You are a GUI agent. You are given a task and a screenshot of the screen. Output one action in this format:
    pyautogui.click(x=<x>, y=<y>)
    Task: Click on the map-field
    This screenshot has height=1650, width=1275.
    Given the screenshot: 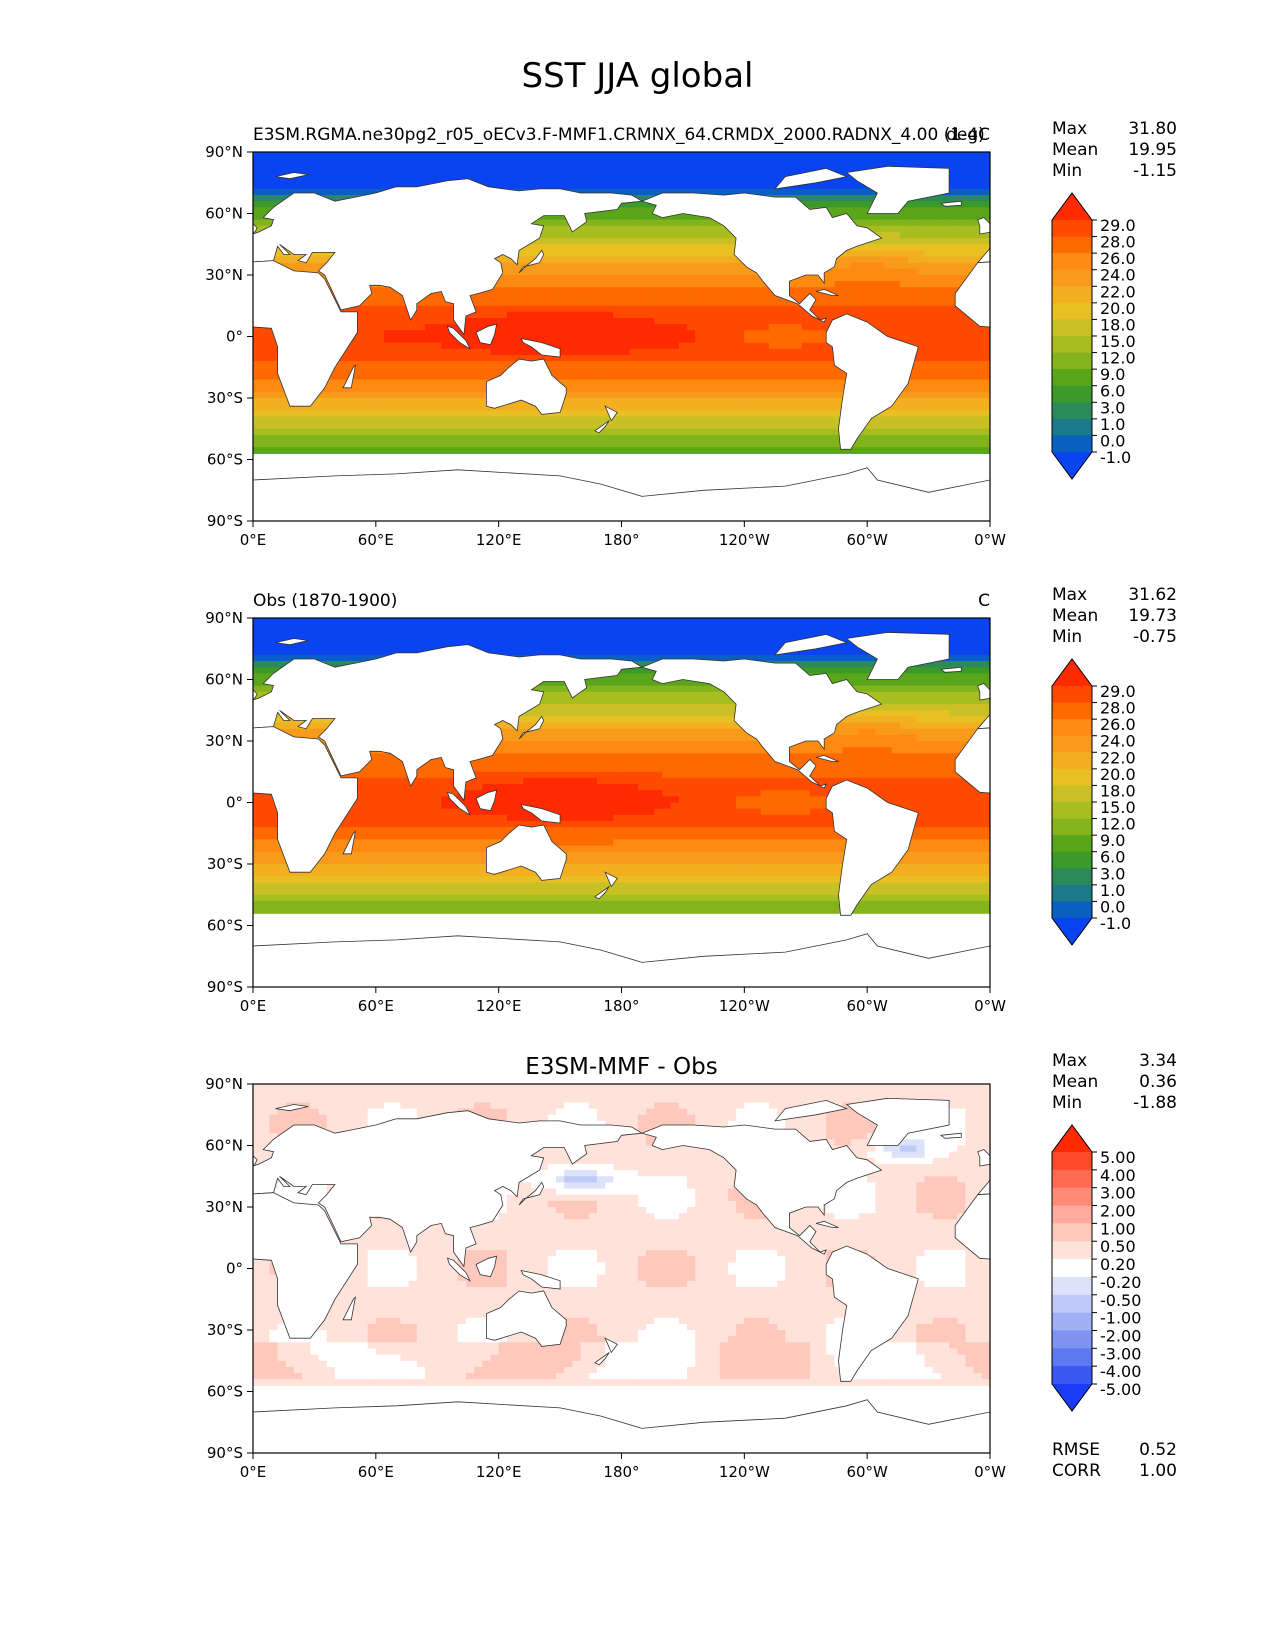 What is the action you would take?
    pyautogui.click(x=621, y=802)
    